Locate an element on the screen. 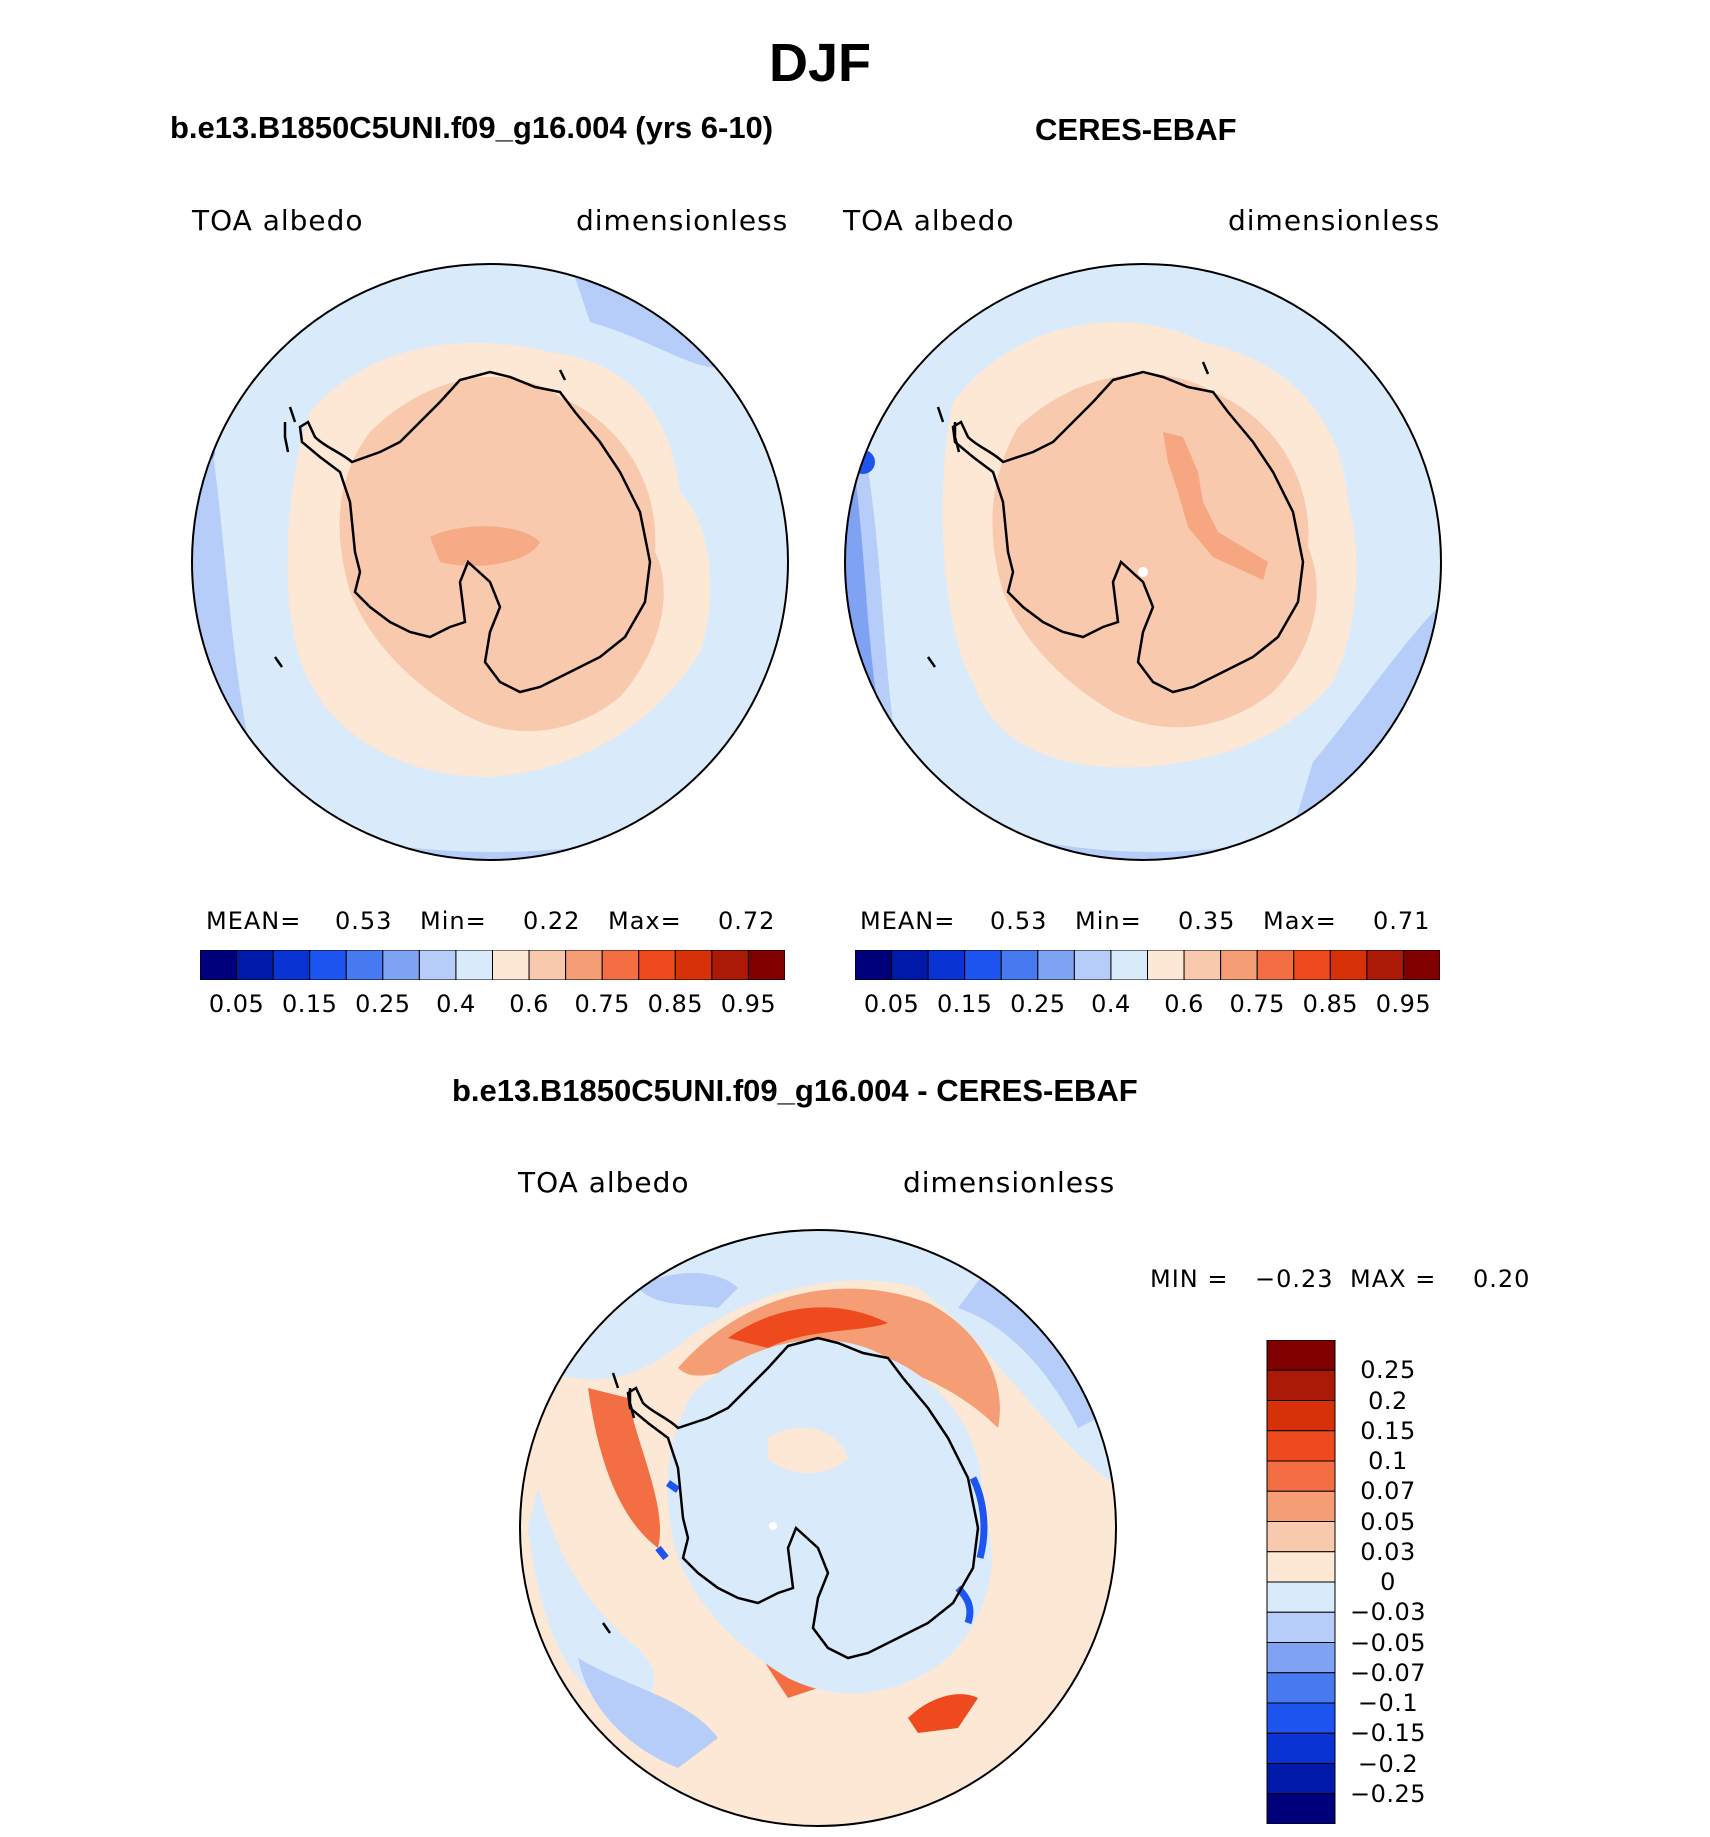 This screenshot has height=1837, width=1710. panel-1-map is located at coordinates (490, 562).